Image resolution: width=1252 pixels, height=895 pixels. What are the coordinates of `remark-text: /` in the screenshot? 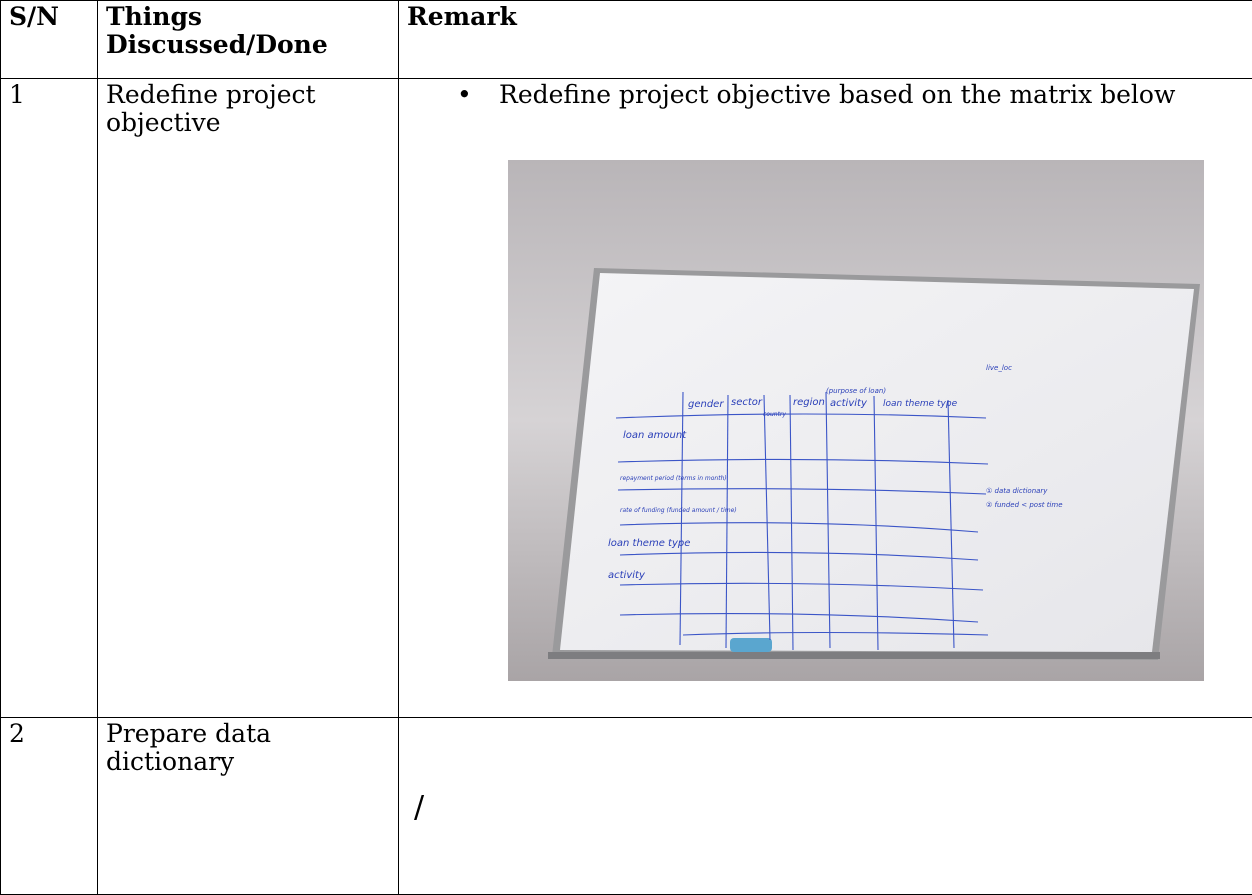 It's located at (419, 807).